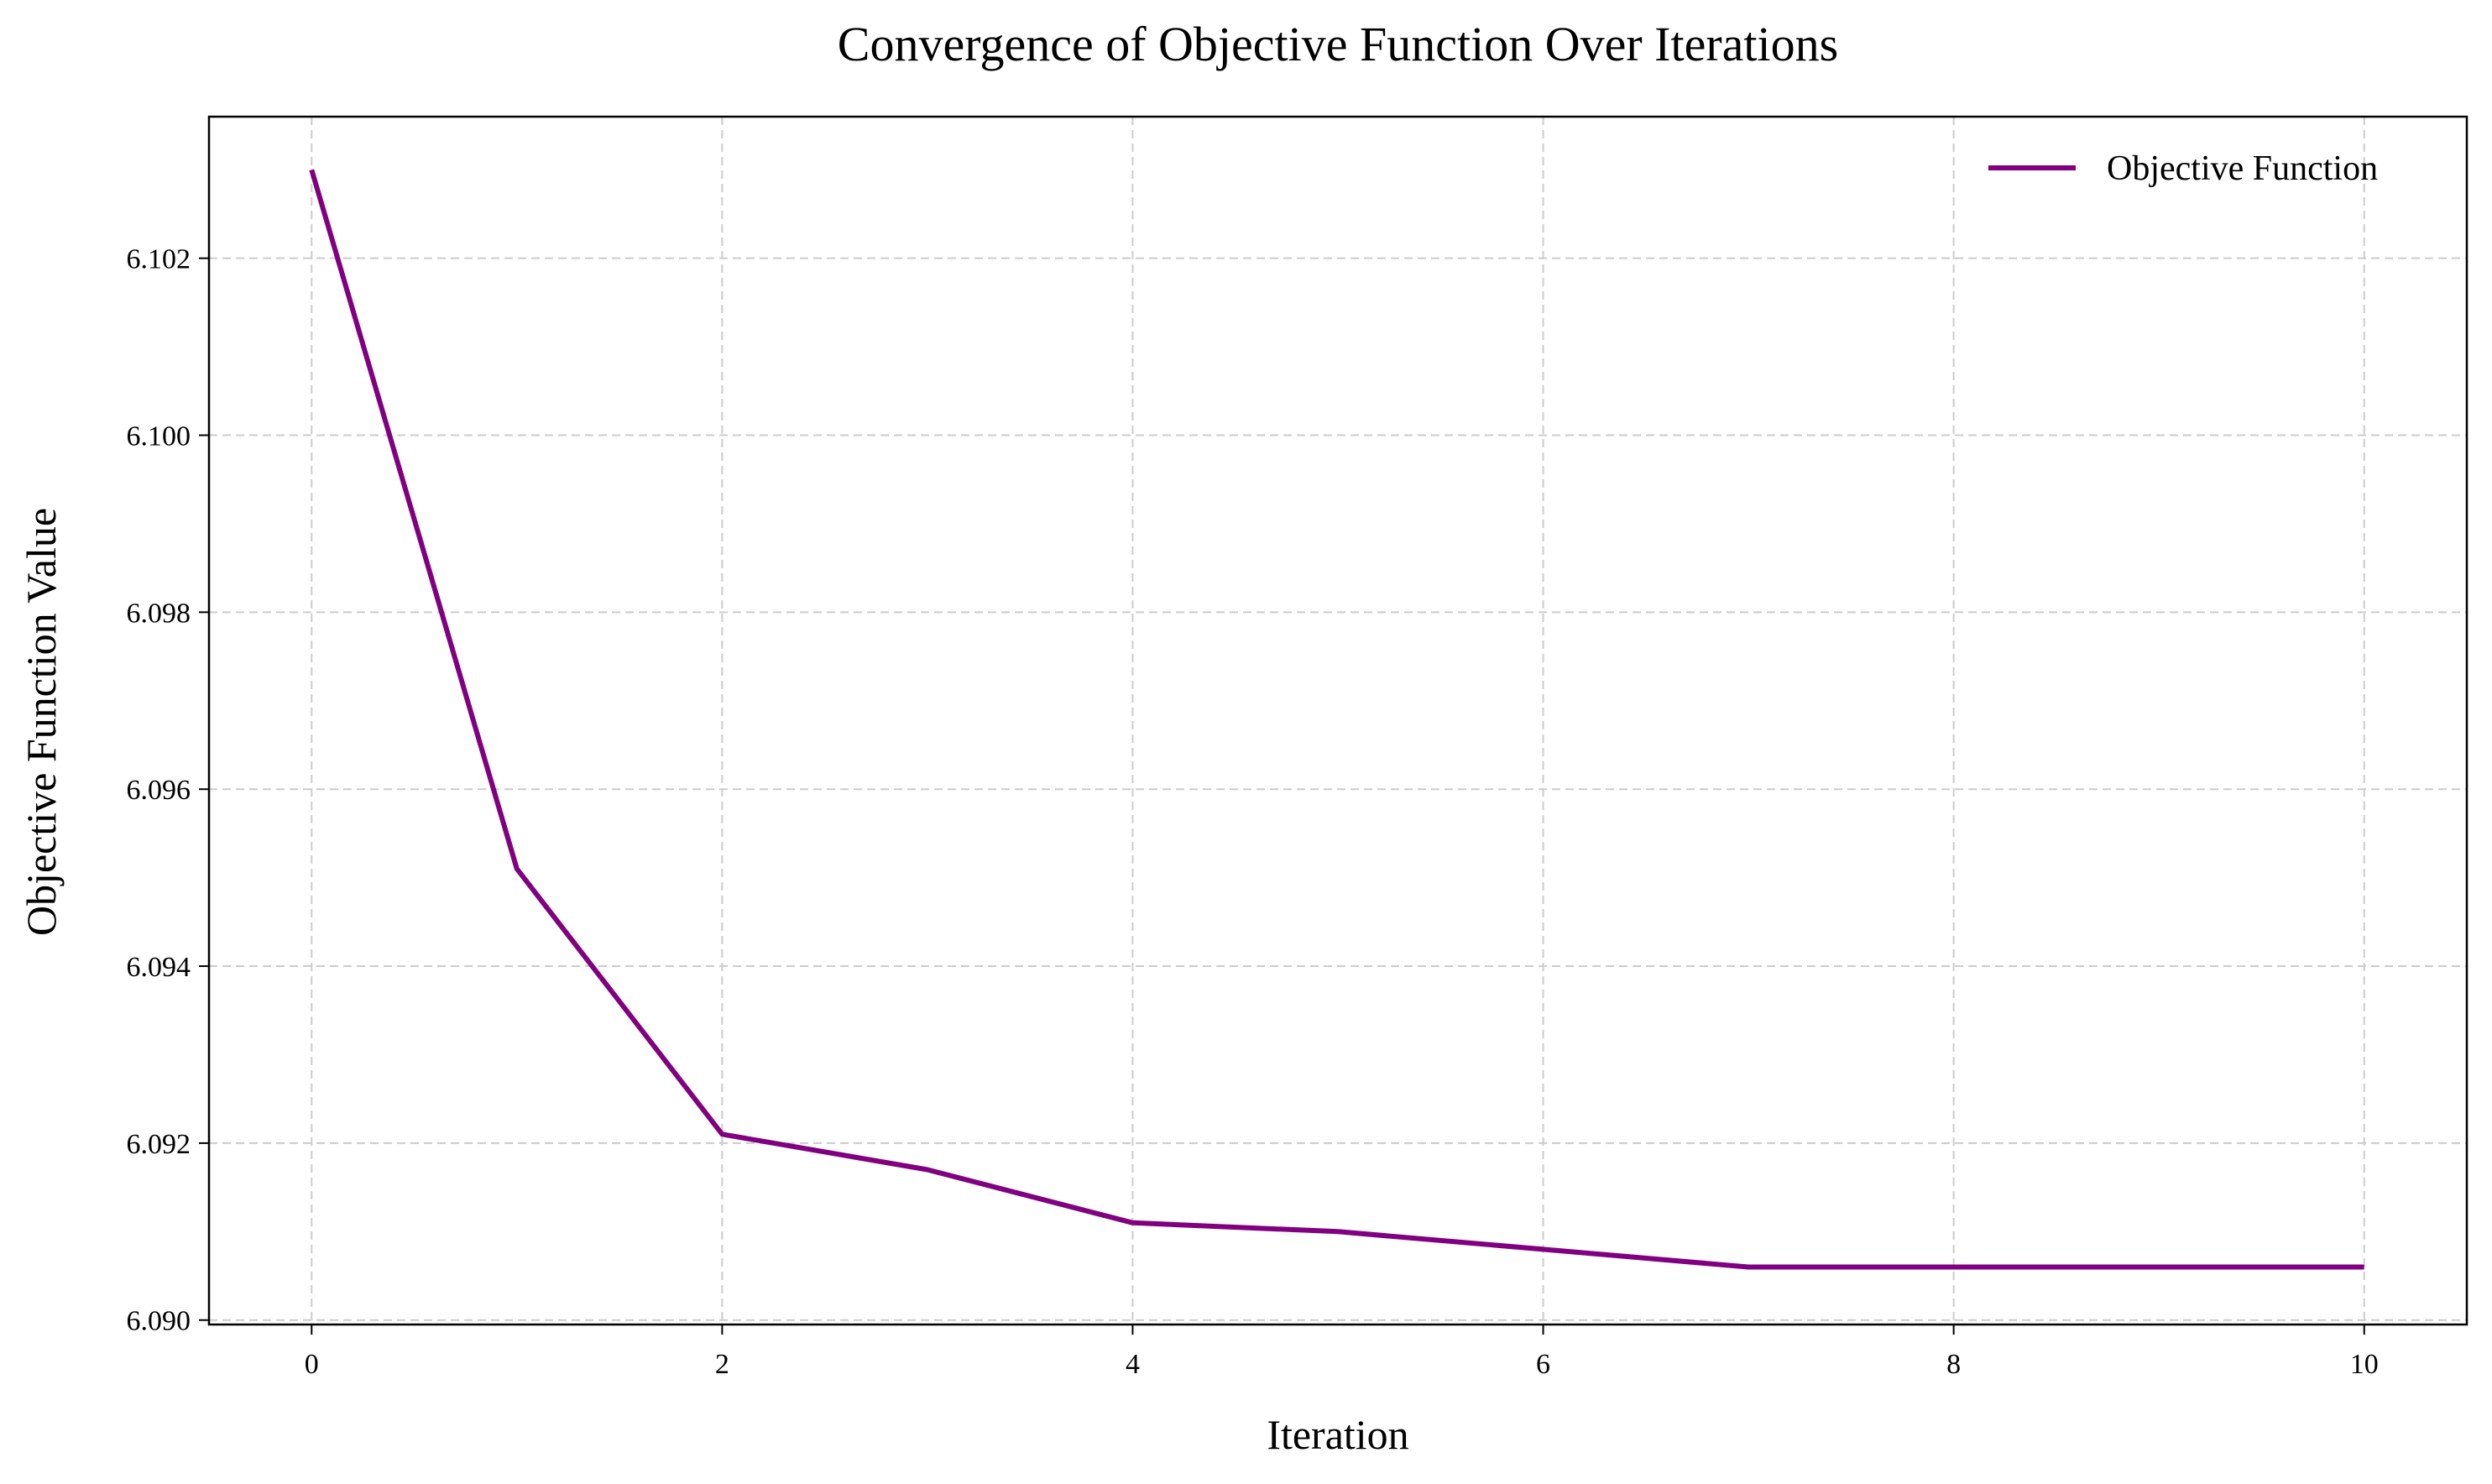 This screenshot has width=2492, height=1484. I want to click on y-tick-label: 6.094, so click(159, 967).